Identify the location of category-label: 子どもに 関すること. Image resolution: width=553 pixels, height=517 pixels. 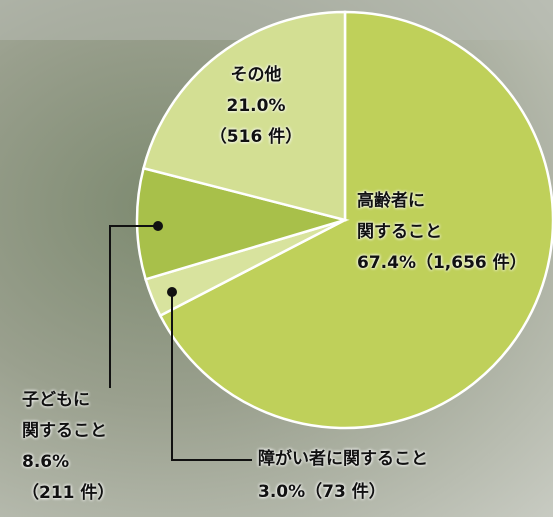
(64, 415).